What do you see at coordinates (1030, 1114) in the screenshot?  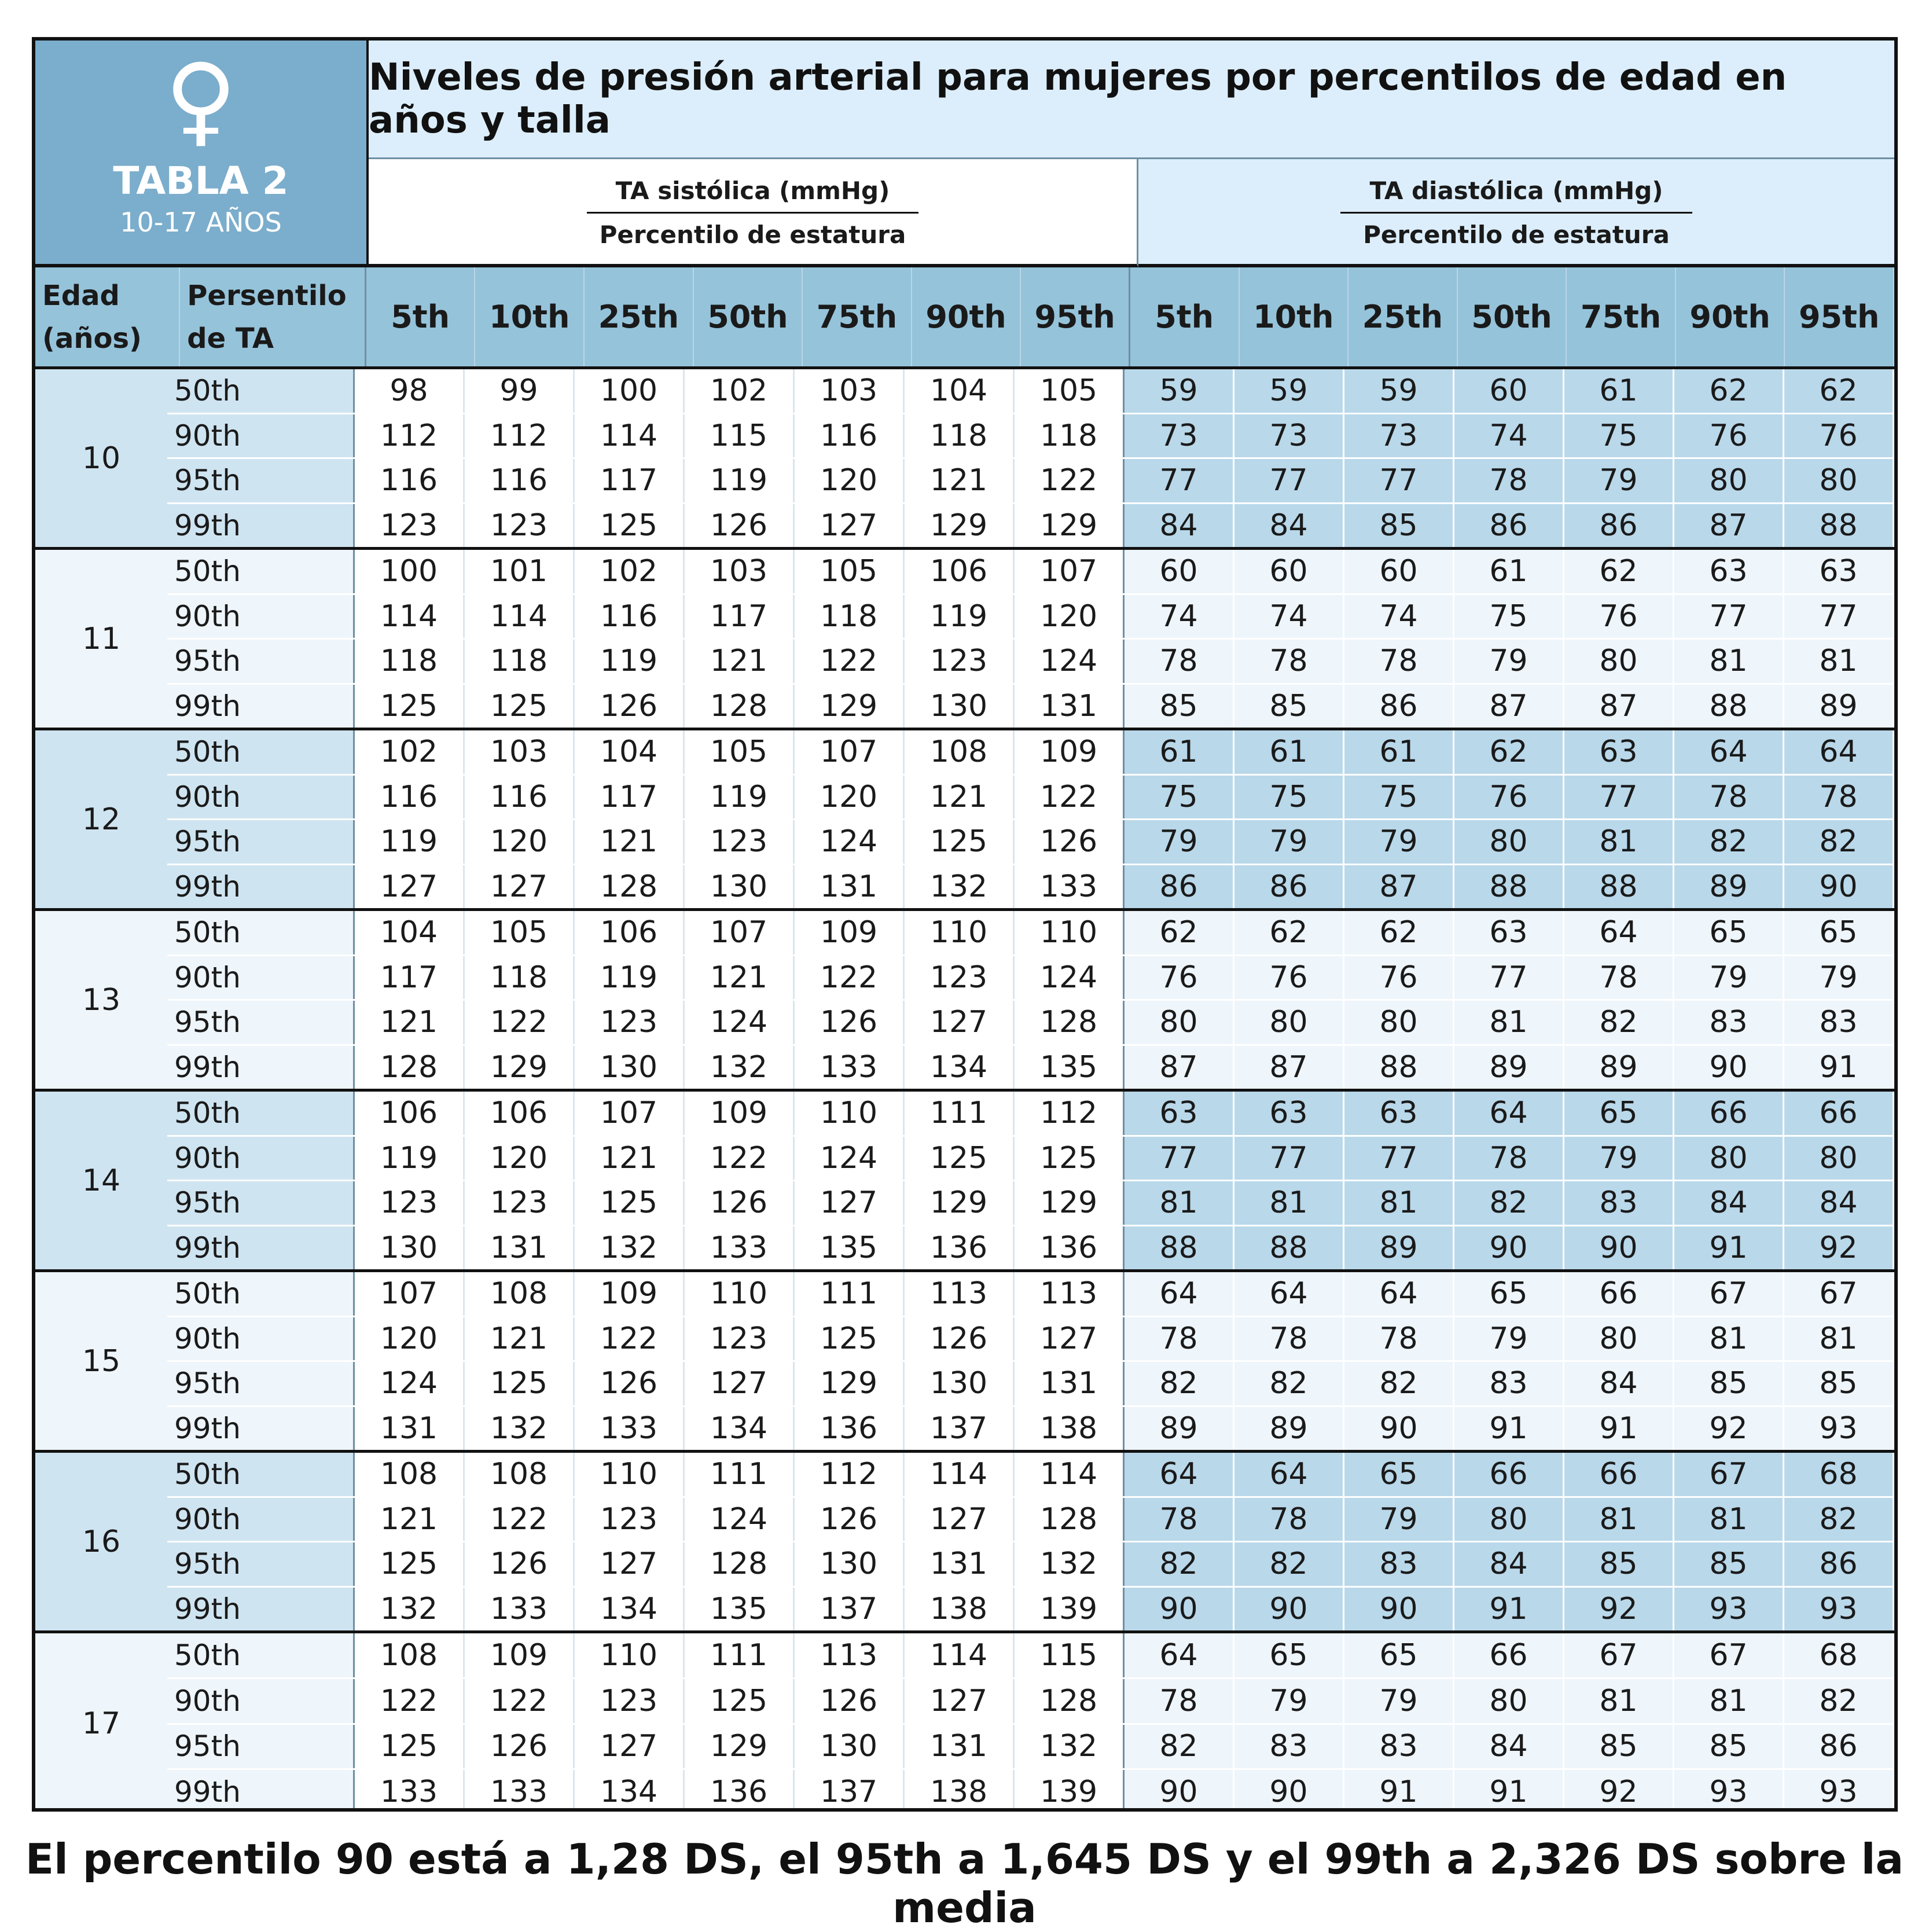 I see `table-row: 50th 106 106 107 109 110 111 112 63 63 63 64 65 66 66` at bounding box center [1030, 1114].